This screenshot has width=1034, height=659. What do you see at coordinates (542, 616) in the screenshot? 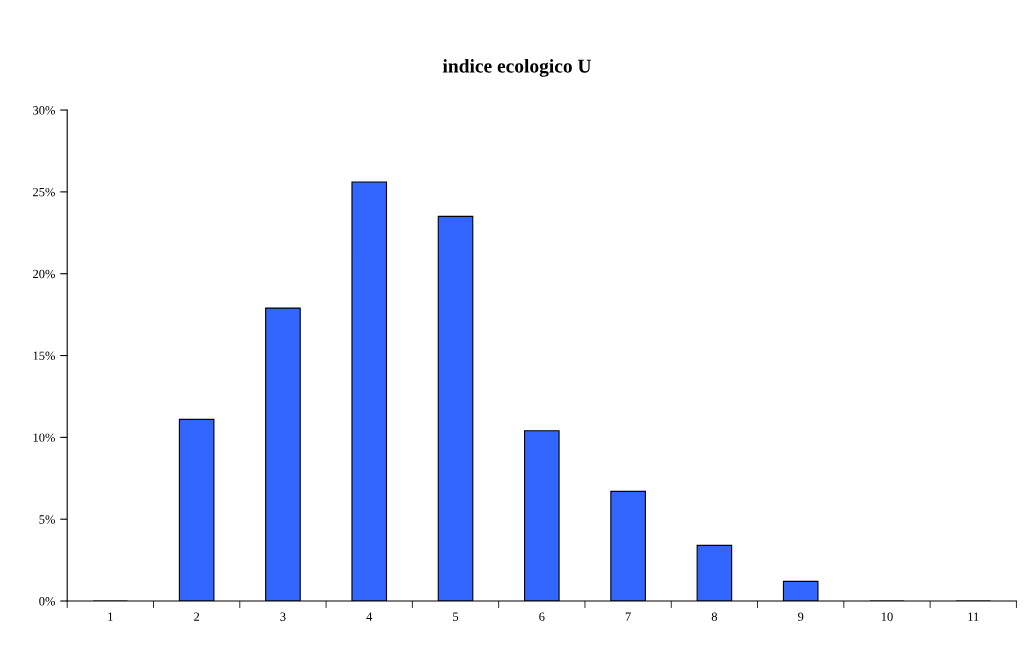
I see `x-tick-label: 6` at bounding box center [542, 616].